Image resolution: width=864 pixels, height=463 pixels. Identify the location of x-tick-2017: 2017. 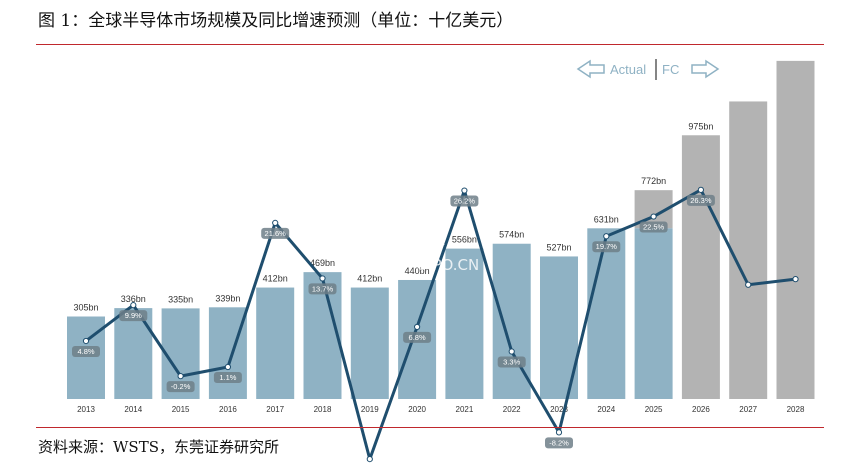
(275, 409).